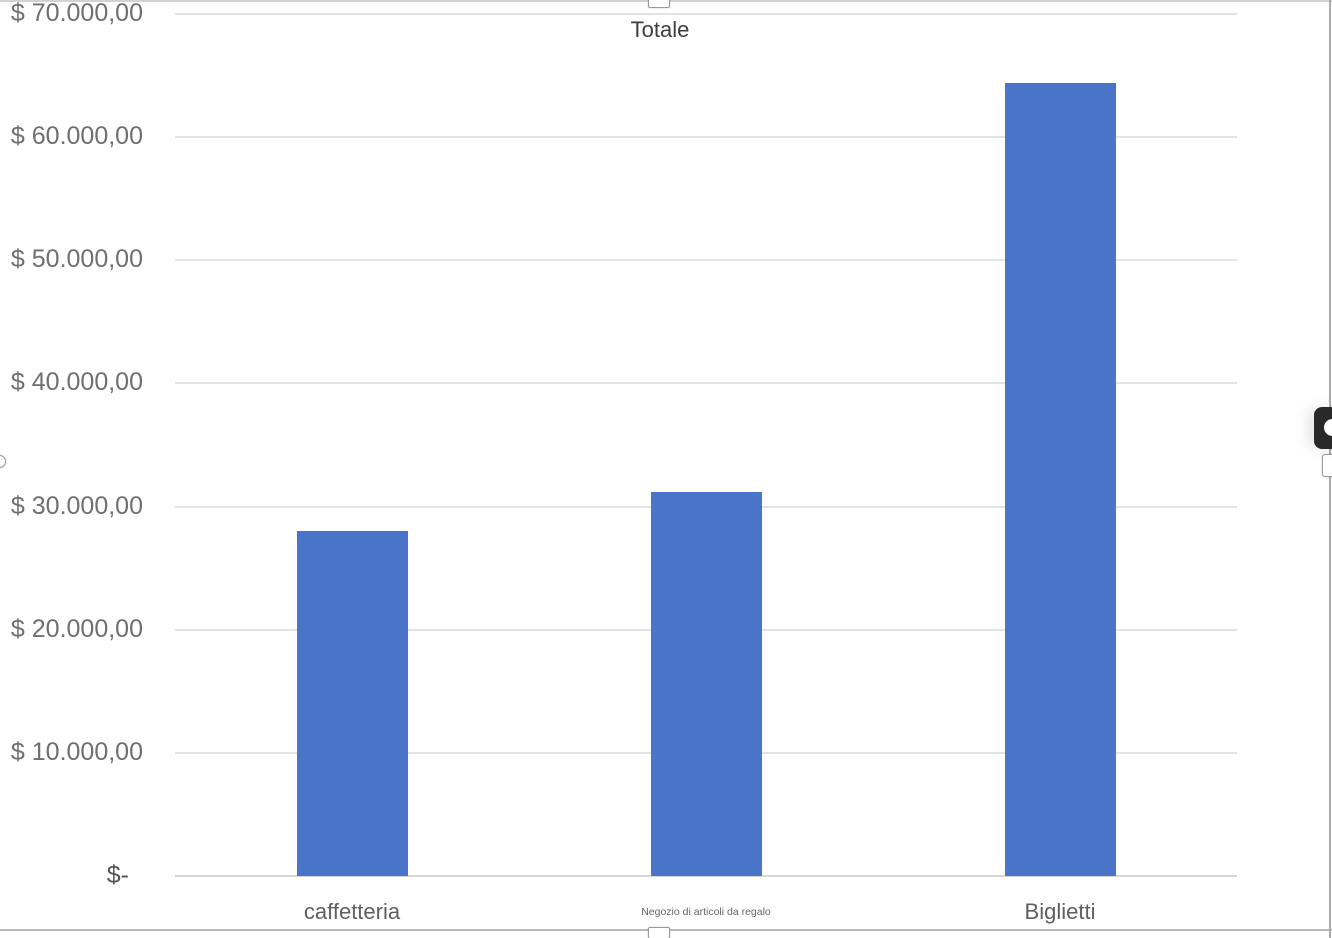 The height and width of the screenshot is (938, 1332). I want to click on y-tick-label: $-, so click(117, 875).